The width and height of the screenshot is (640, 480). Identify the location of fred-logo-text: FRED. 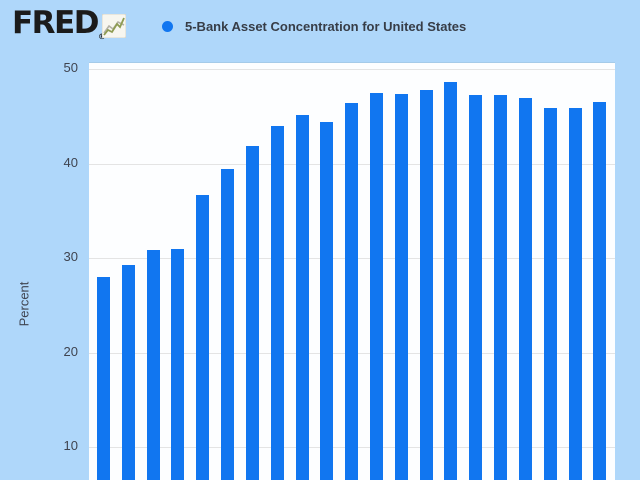
(55, 23).